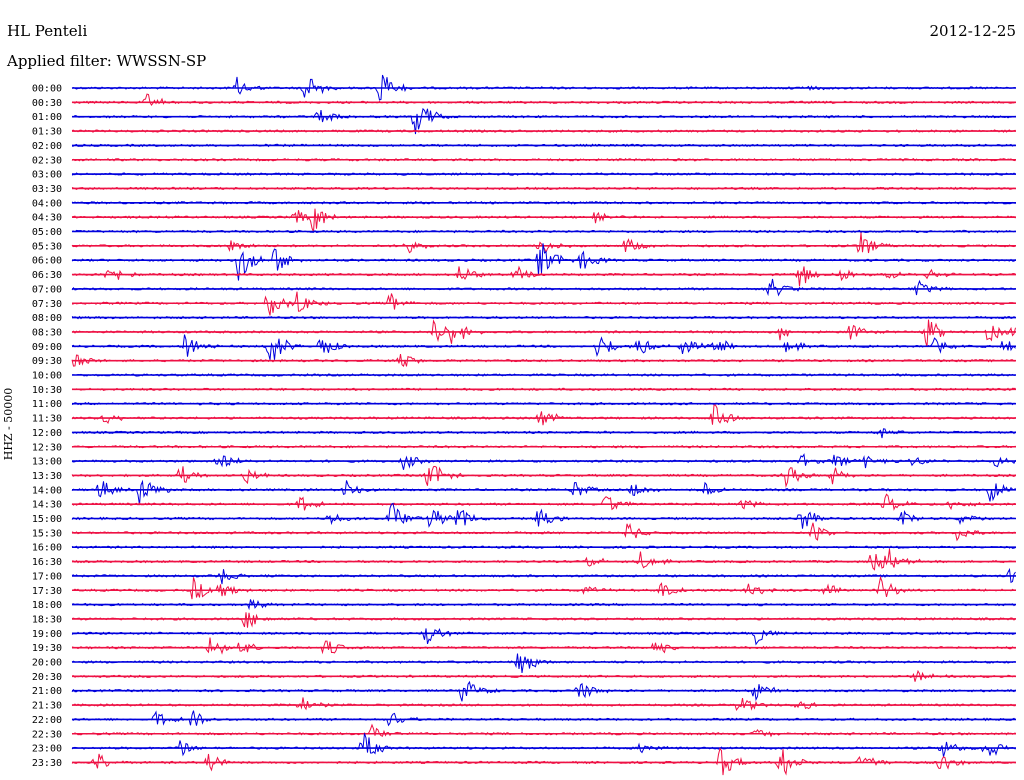 The height and width of the screenshot is (780, 1024). I want to click on trace-row: 00:00, so click(524, 87).